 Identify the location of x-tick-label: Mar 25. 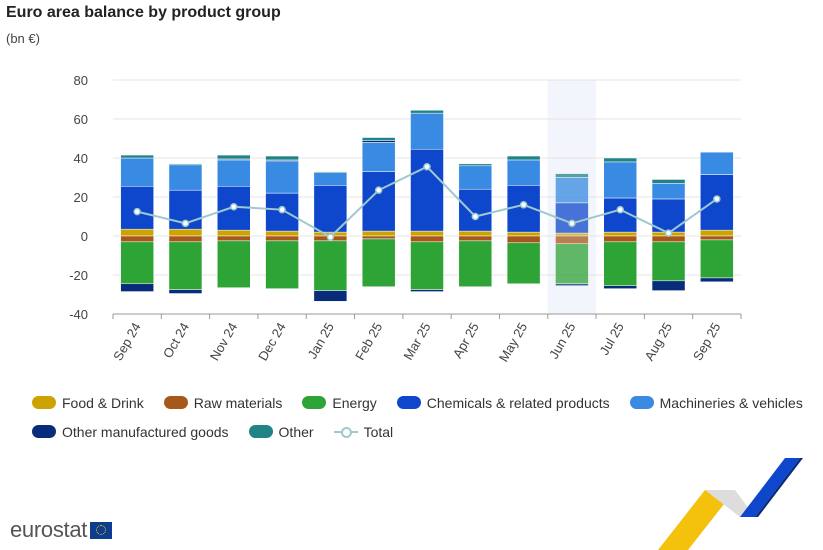
(416, 341).